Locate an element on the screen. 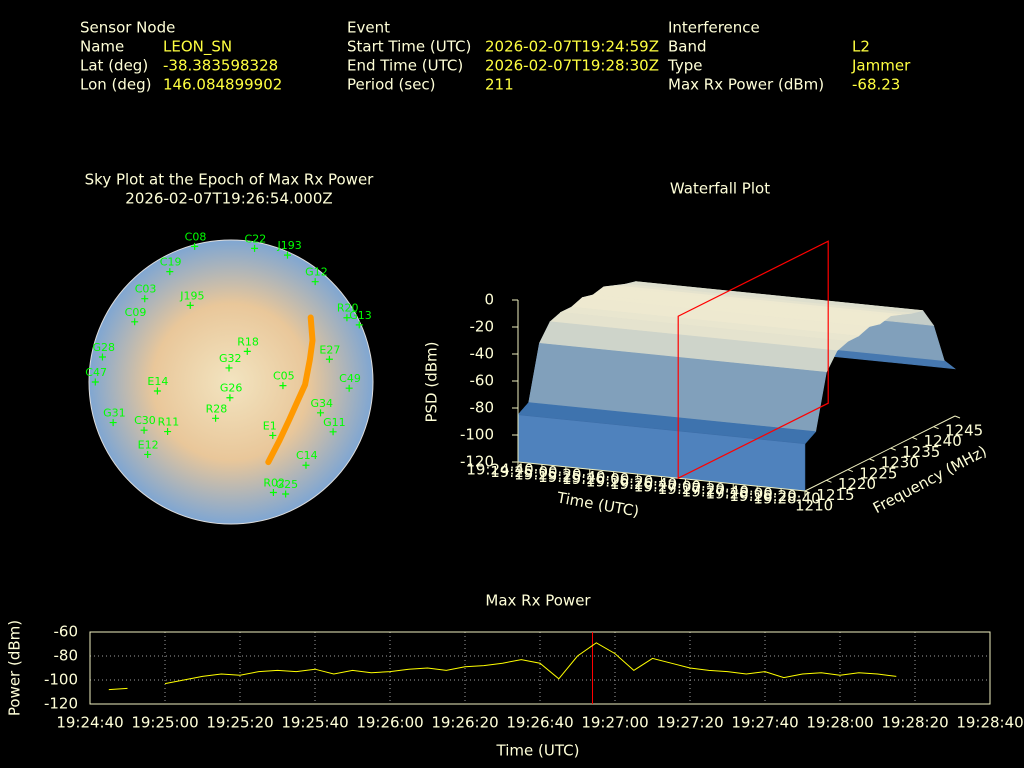 The image size is (1024, 768). satellite-label: C03 is located at coordinates (146, 289).